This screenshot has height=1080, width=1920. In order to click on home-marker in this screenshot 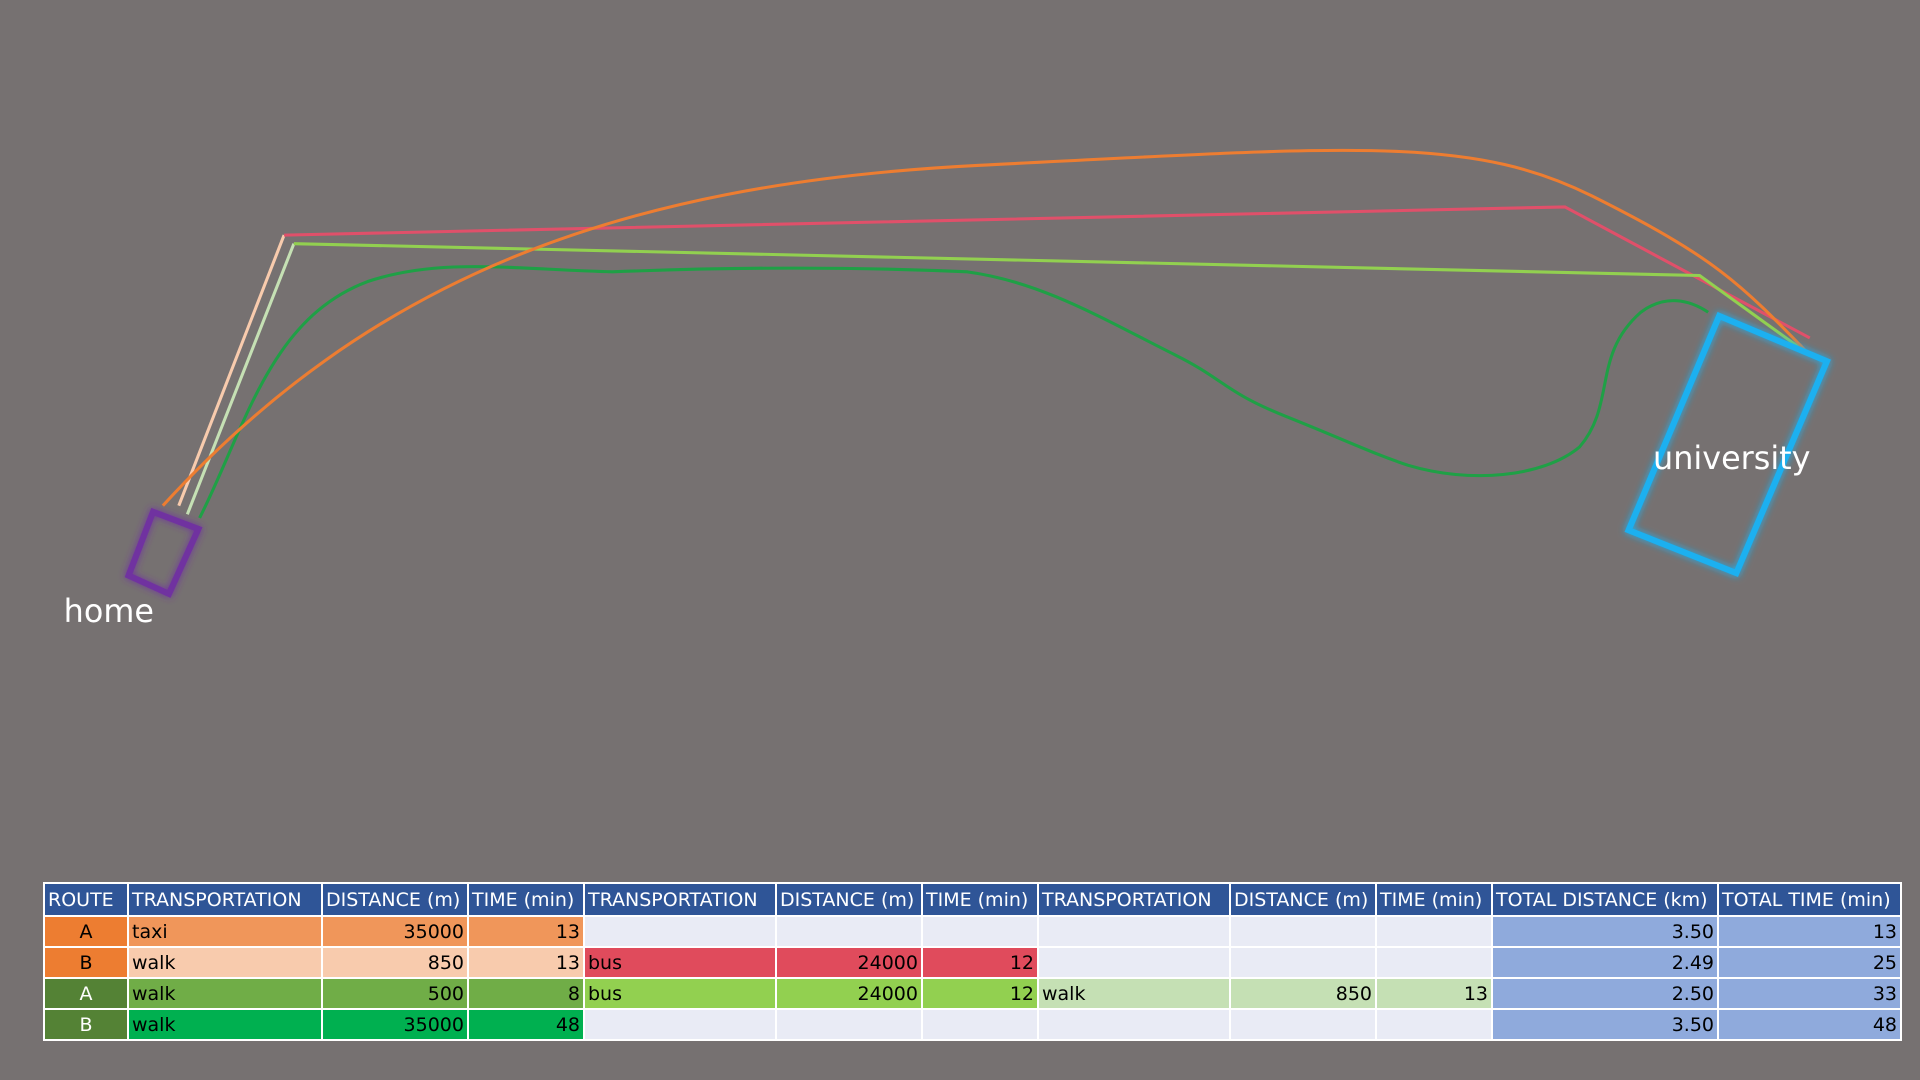, I will do `click(163, 552)`.